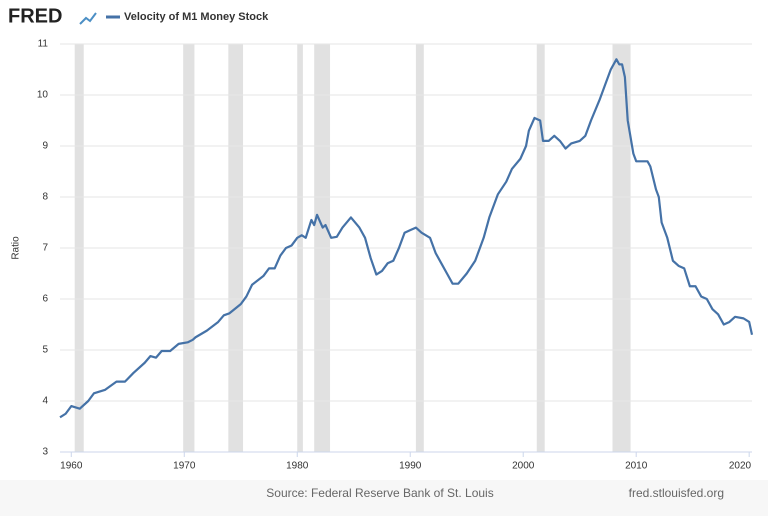 The image size is (768, 516). Describe the element at coordinates (43, 95) in the screenshot. I see `y-tick-label: 10` at that location.